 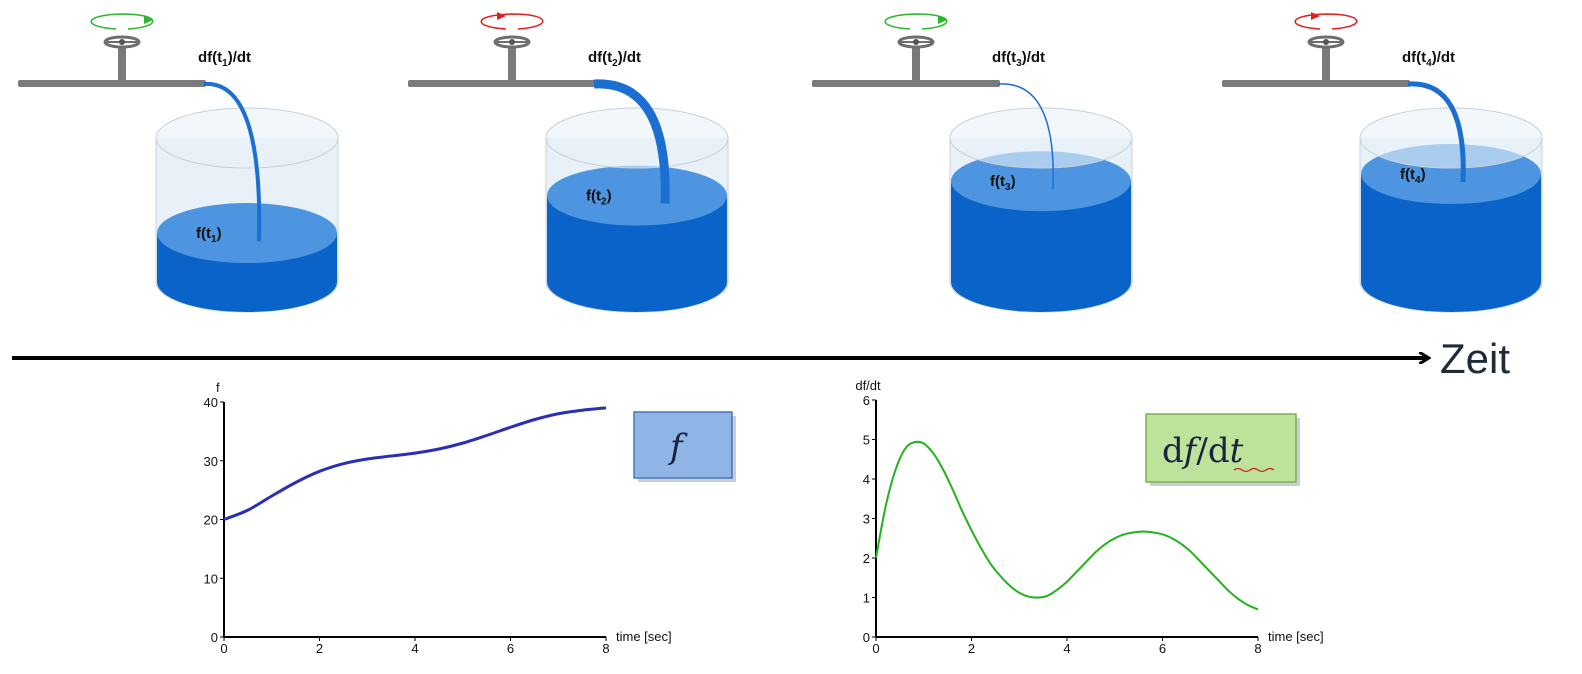 What do you see at coordinates (866, 479) in the screenshot?
I see `y-tick-label: 4` at bounding box center [866, 479].